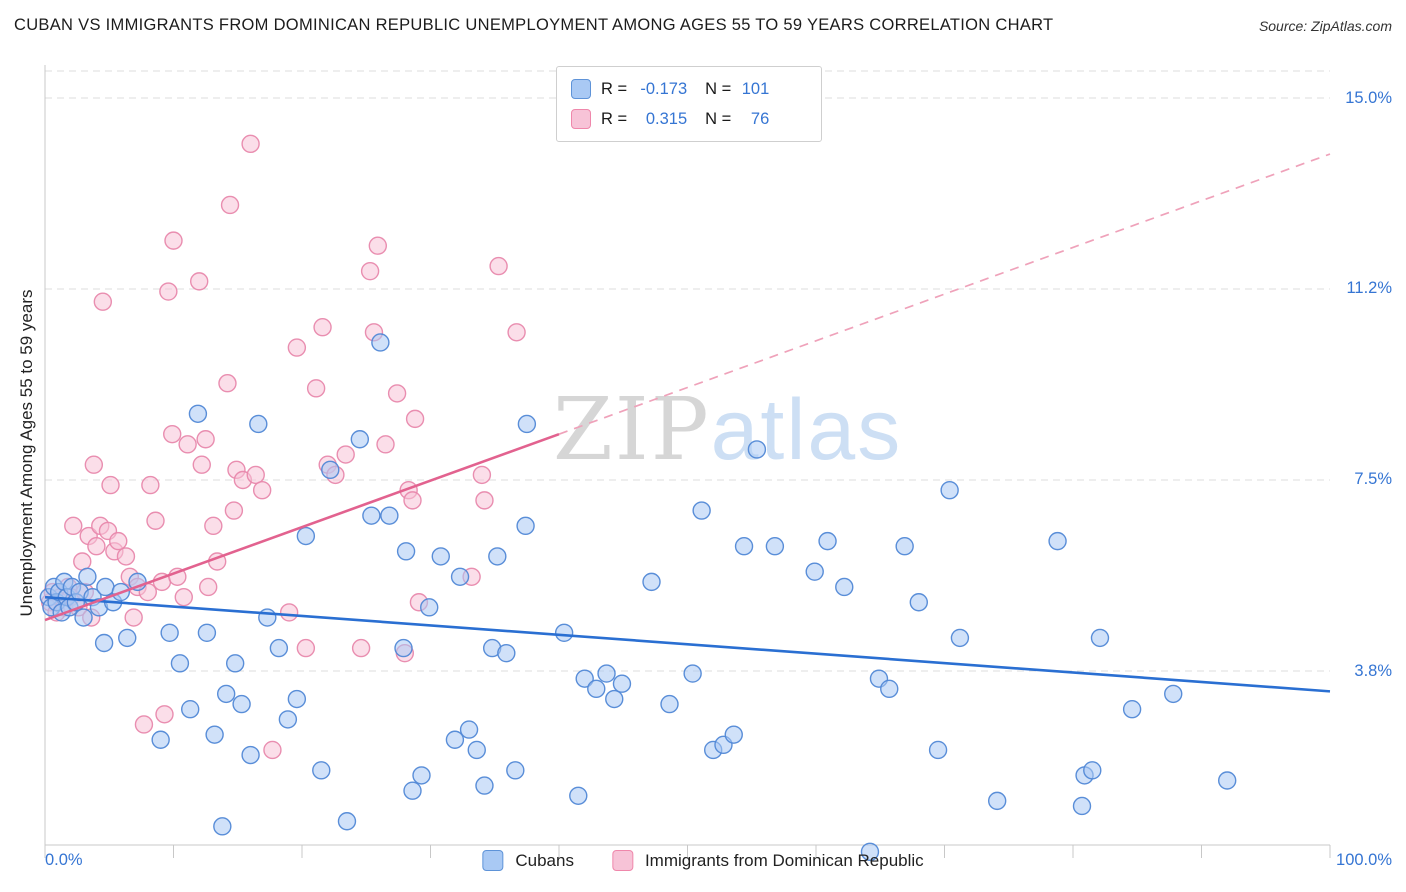  Describe the element at coordinates (544, 860) in the screenshot. I see `cubans-legend-label: Cubans` at that location.